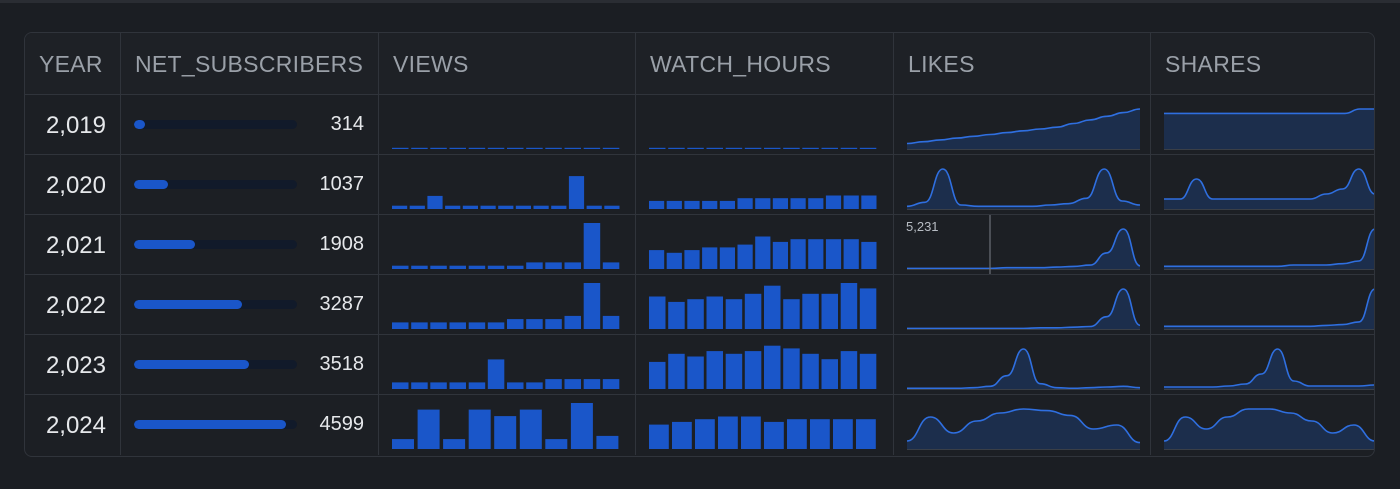 The height and width of the screenshot is (489, 1400). I want to click on header-watch-hours: WATCH_HOURS, so click(764, 63).